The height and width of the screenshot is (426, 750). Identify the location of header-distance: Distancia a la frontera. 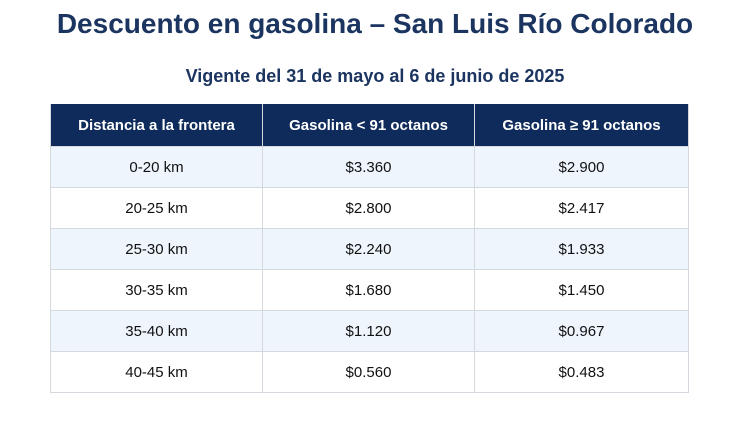
(156, 125).